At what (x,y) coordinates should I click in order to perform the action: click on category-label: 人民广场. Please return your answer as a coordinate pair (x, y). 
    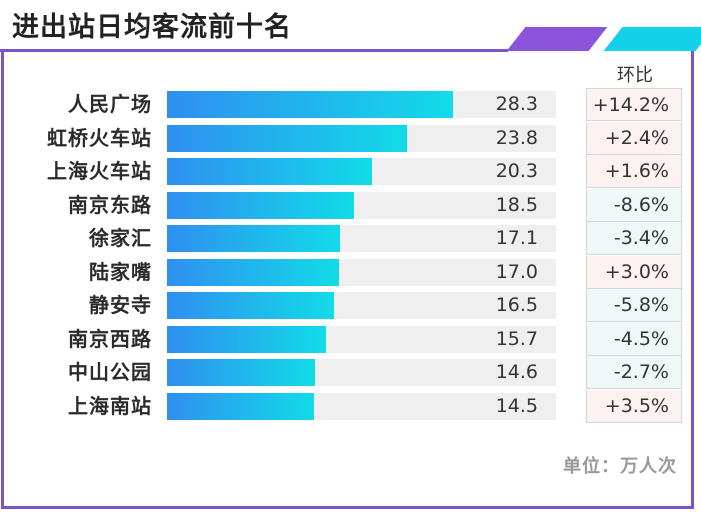
    Looking at the image, I should click on (110, 104).